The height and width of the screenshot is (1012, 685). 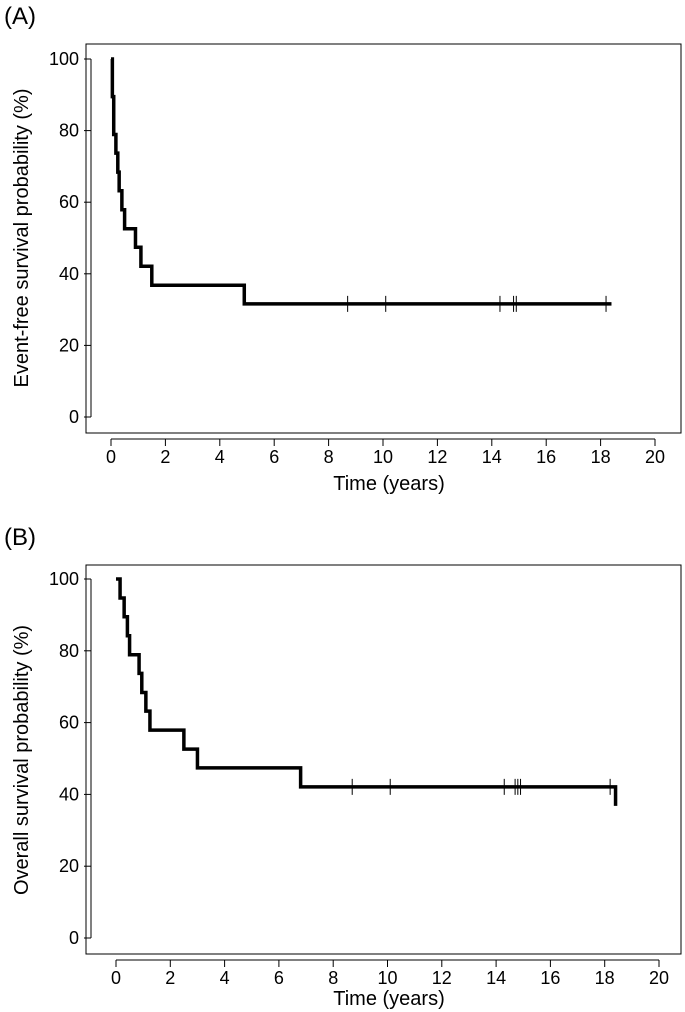 I want to click on y-tick-label-b: 100, so click(x=64, y=579).